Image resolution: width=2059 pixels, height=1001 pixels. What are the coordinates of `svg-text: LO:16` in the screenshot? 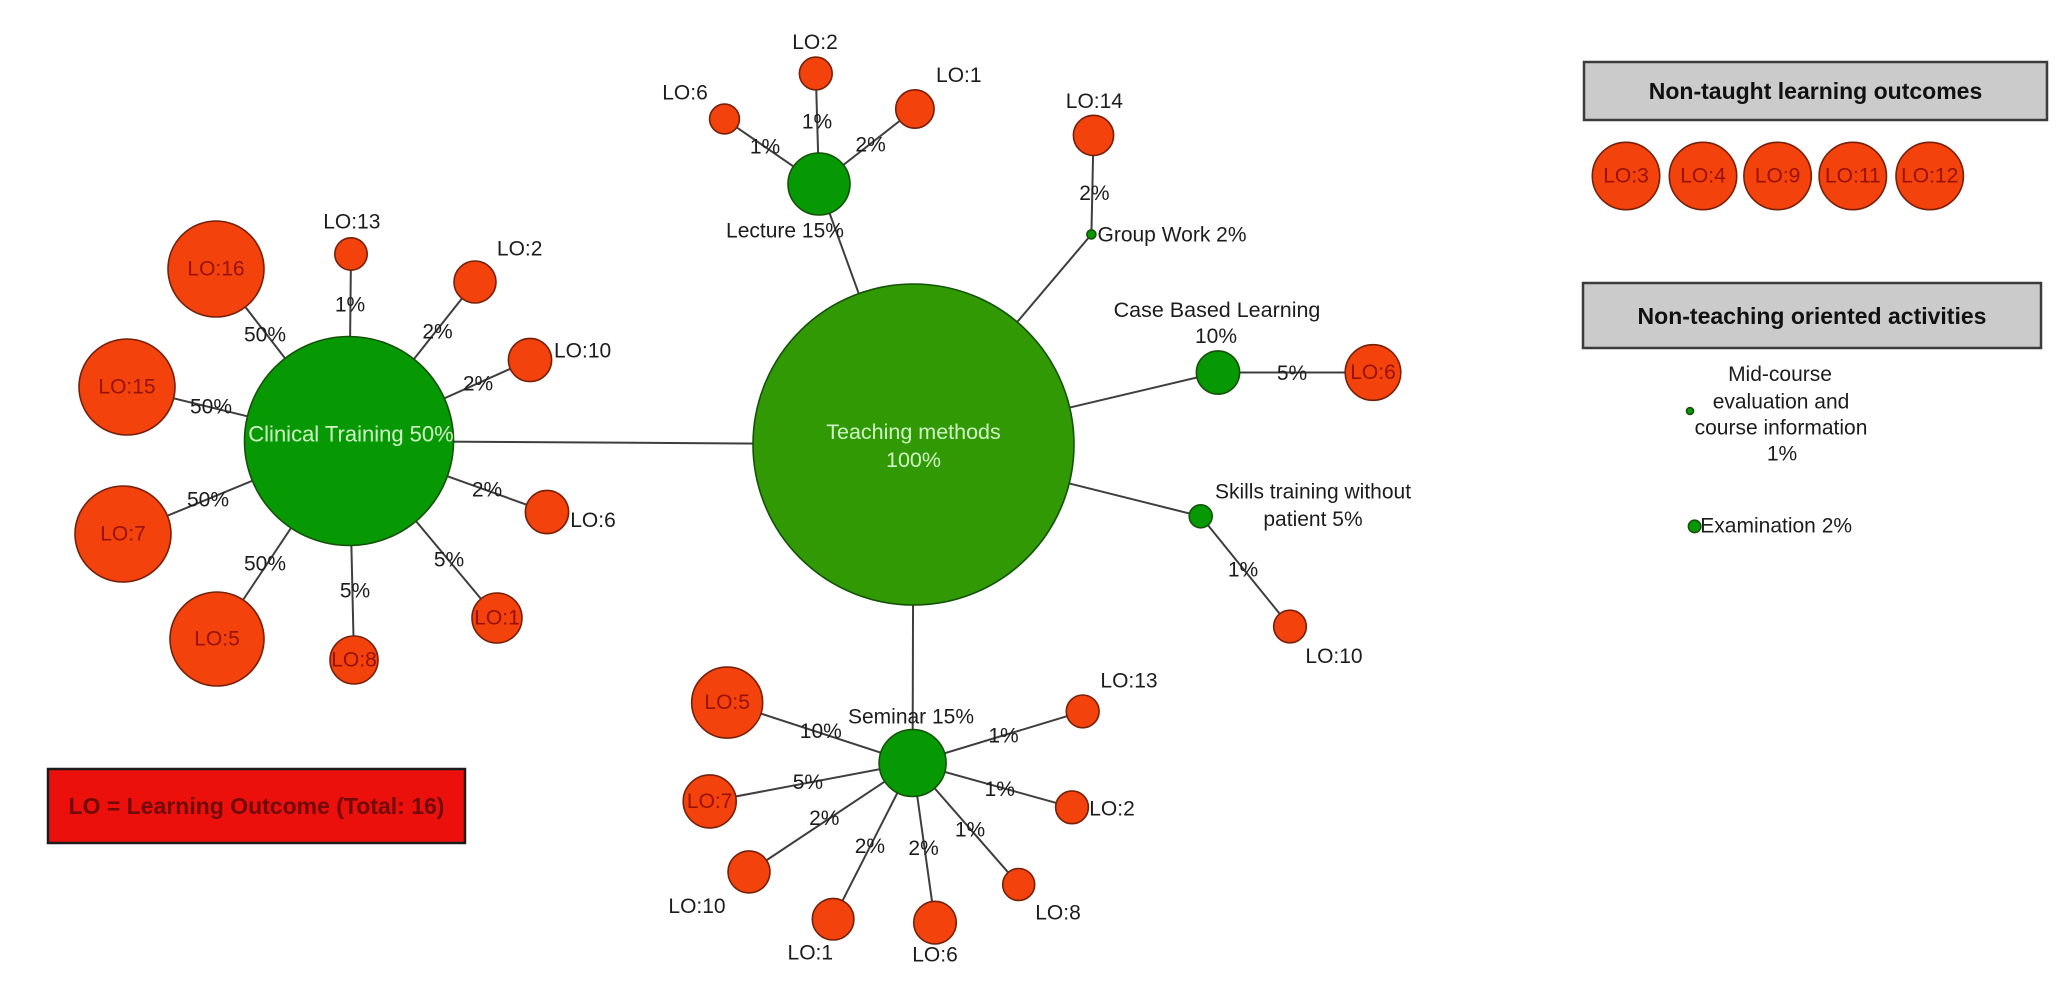 It's located at (215, 269).